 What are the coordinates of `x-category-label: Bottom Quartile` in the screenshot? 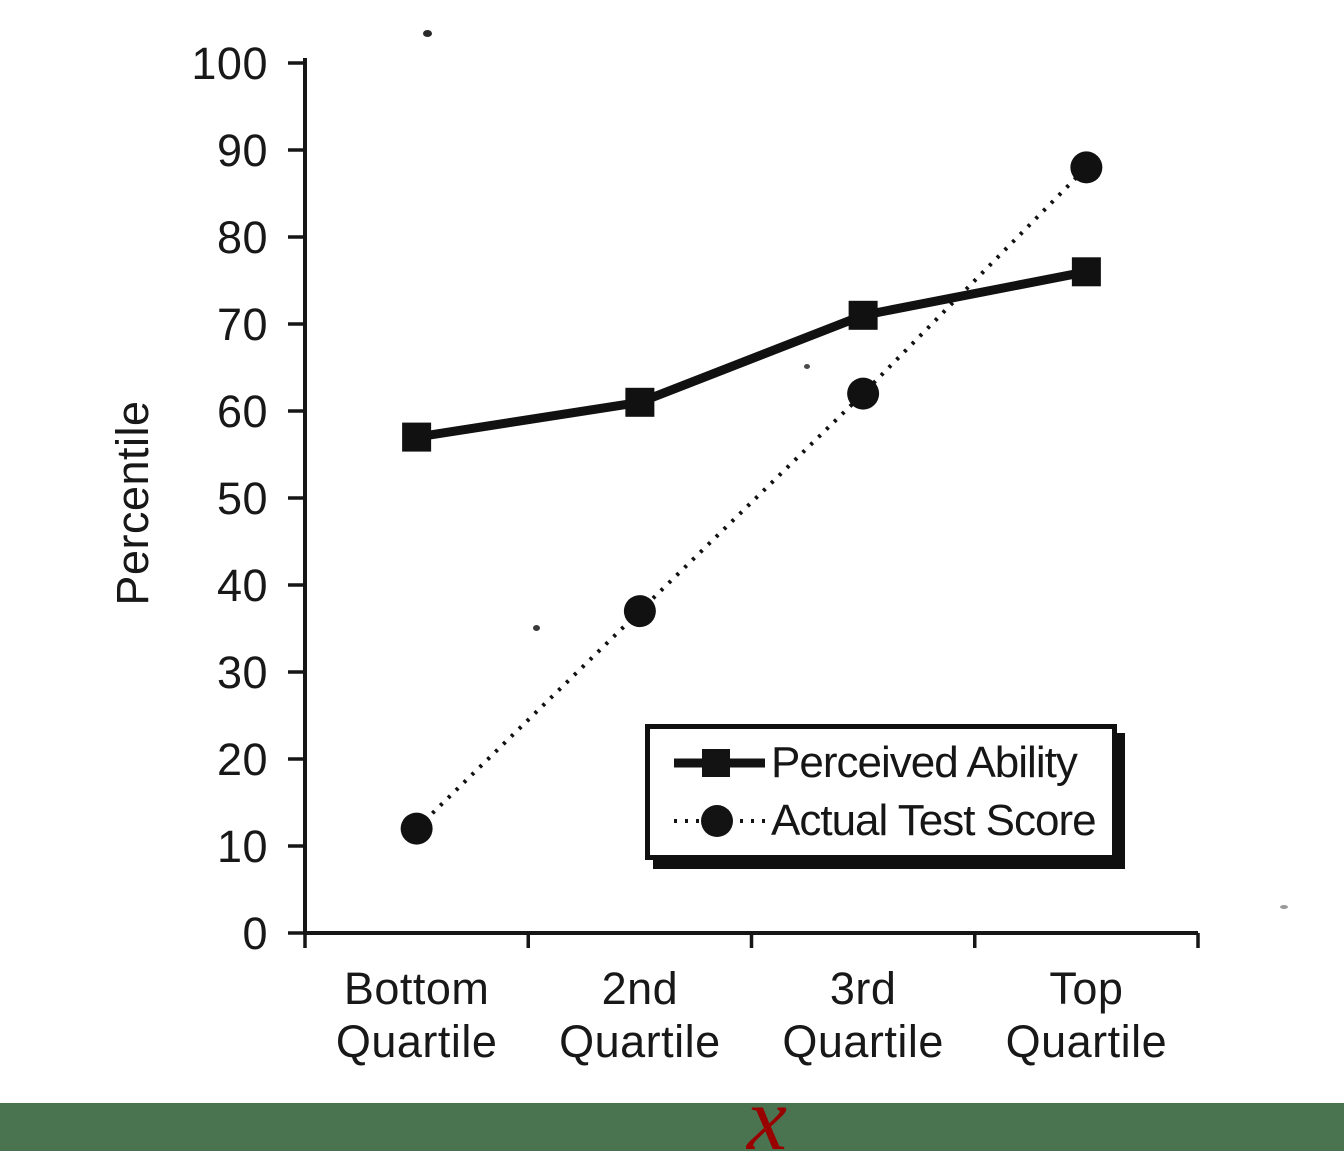 It's located at (417, 1015).